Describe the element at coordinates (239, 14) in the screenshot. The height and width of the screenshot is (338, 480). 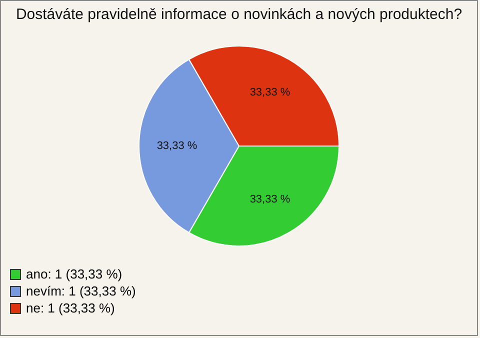
I see `chart-title: Dostáváte pravidelně informace o novinkách a nových produktech?` at that location.